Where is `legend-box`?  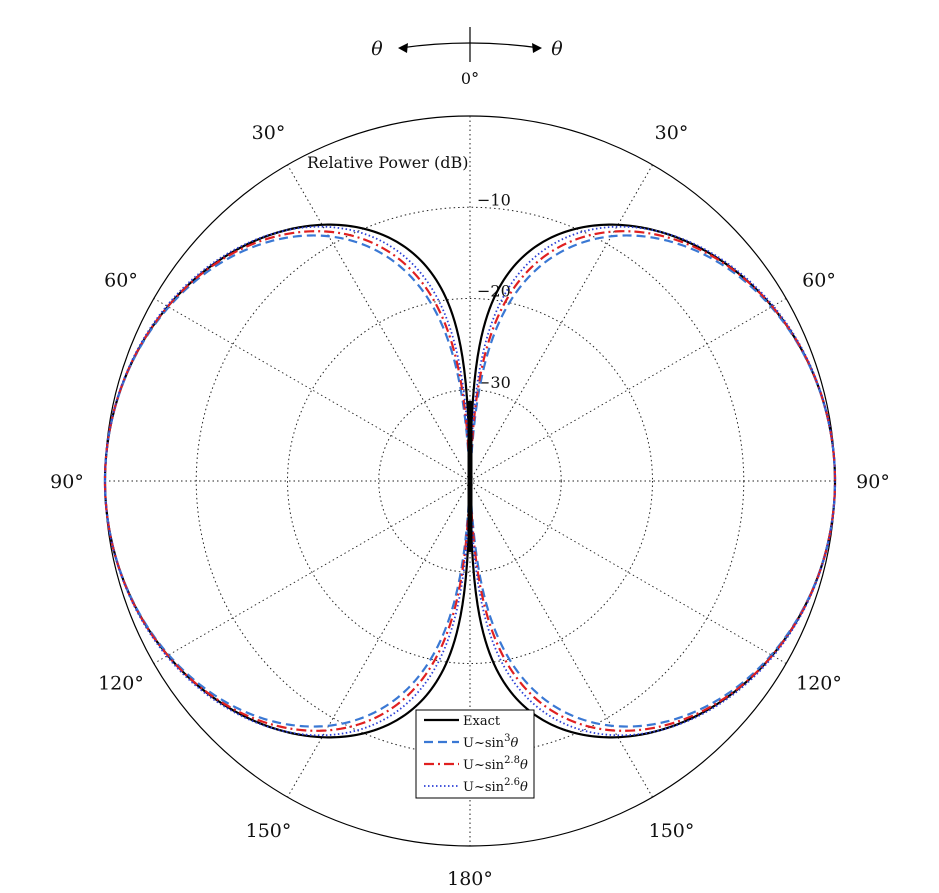 legend-box is located at coordinates (475, 754).